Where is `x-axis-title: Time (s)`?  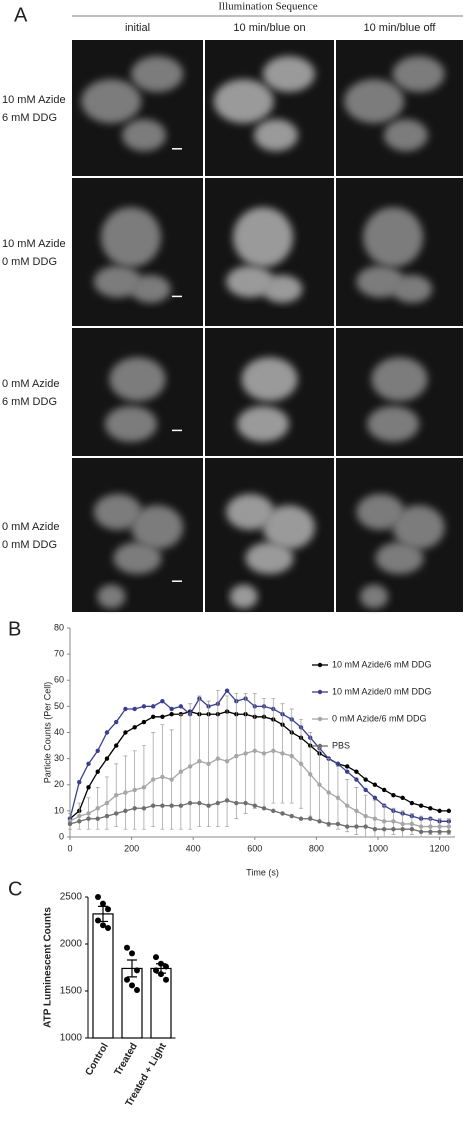 x-axis-title: Time (s) is located at coordinates (262, 872).